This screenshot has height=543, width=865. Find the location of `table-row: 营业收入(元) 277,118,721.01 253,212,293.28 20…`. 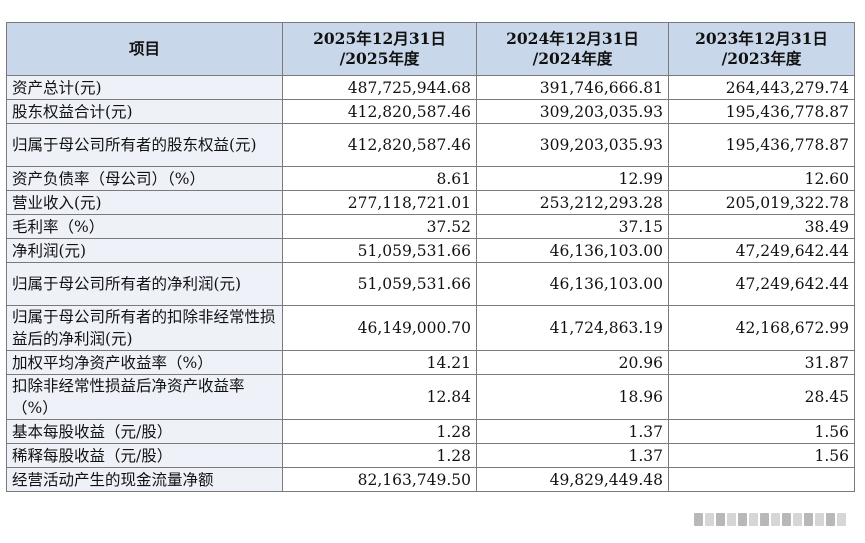

table-row: 营业收入(元) 277,118,721.01 253,212,293.28 20… is located at coordinates (430, 202).